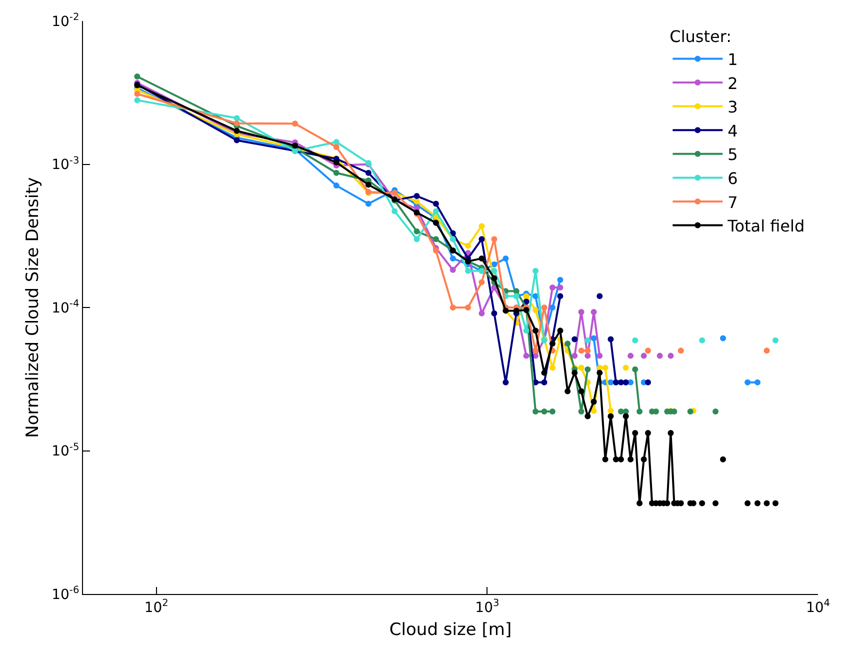  What do you see at coordinates (450, 630) in the screenshot?
I see `x-axis-title: Cloud size [m]` at bounding box center [450, 630].